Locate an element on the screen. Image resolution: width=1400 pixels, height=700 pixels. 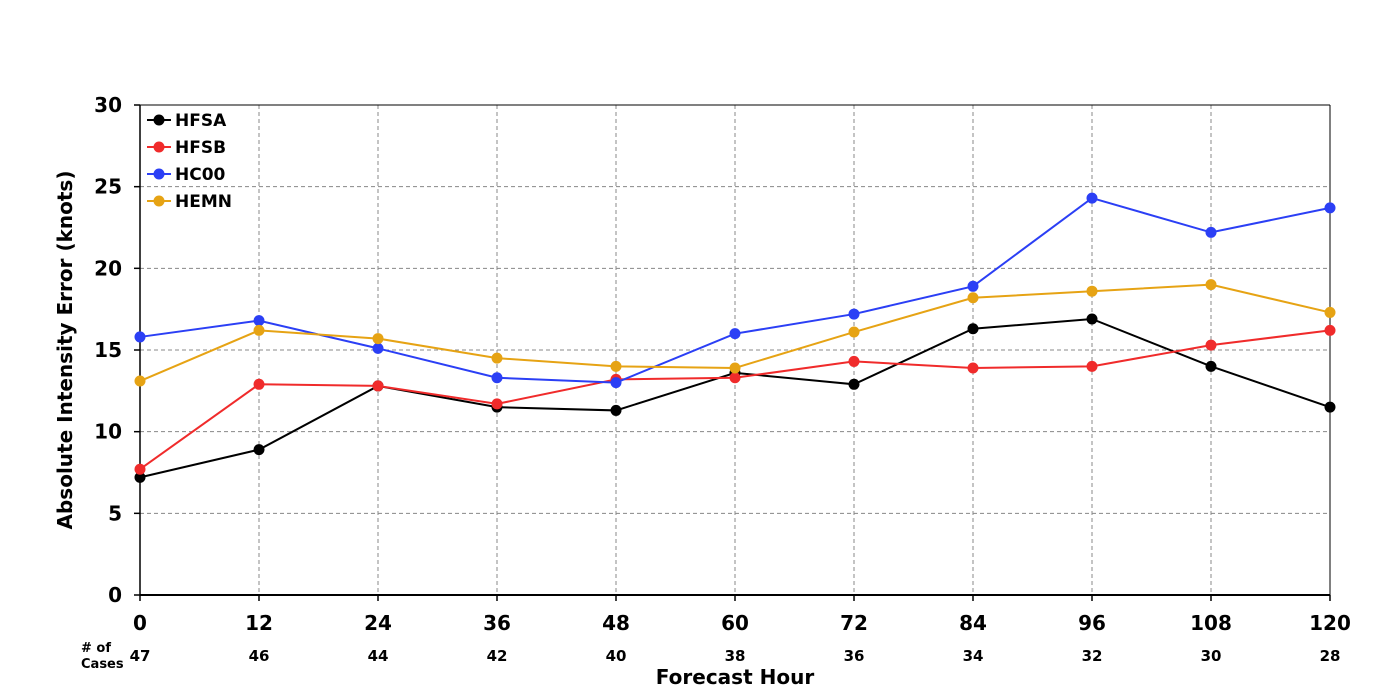
cases-label-line1: # of is located at coordinates (96, 648).